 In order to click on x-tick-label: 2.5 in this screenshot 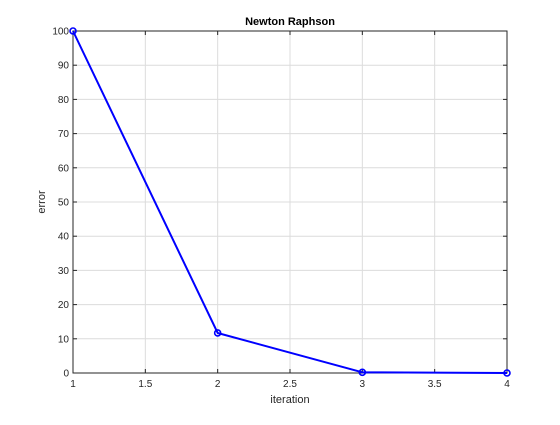, I will do `click(290, 384)`.